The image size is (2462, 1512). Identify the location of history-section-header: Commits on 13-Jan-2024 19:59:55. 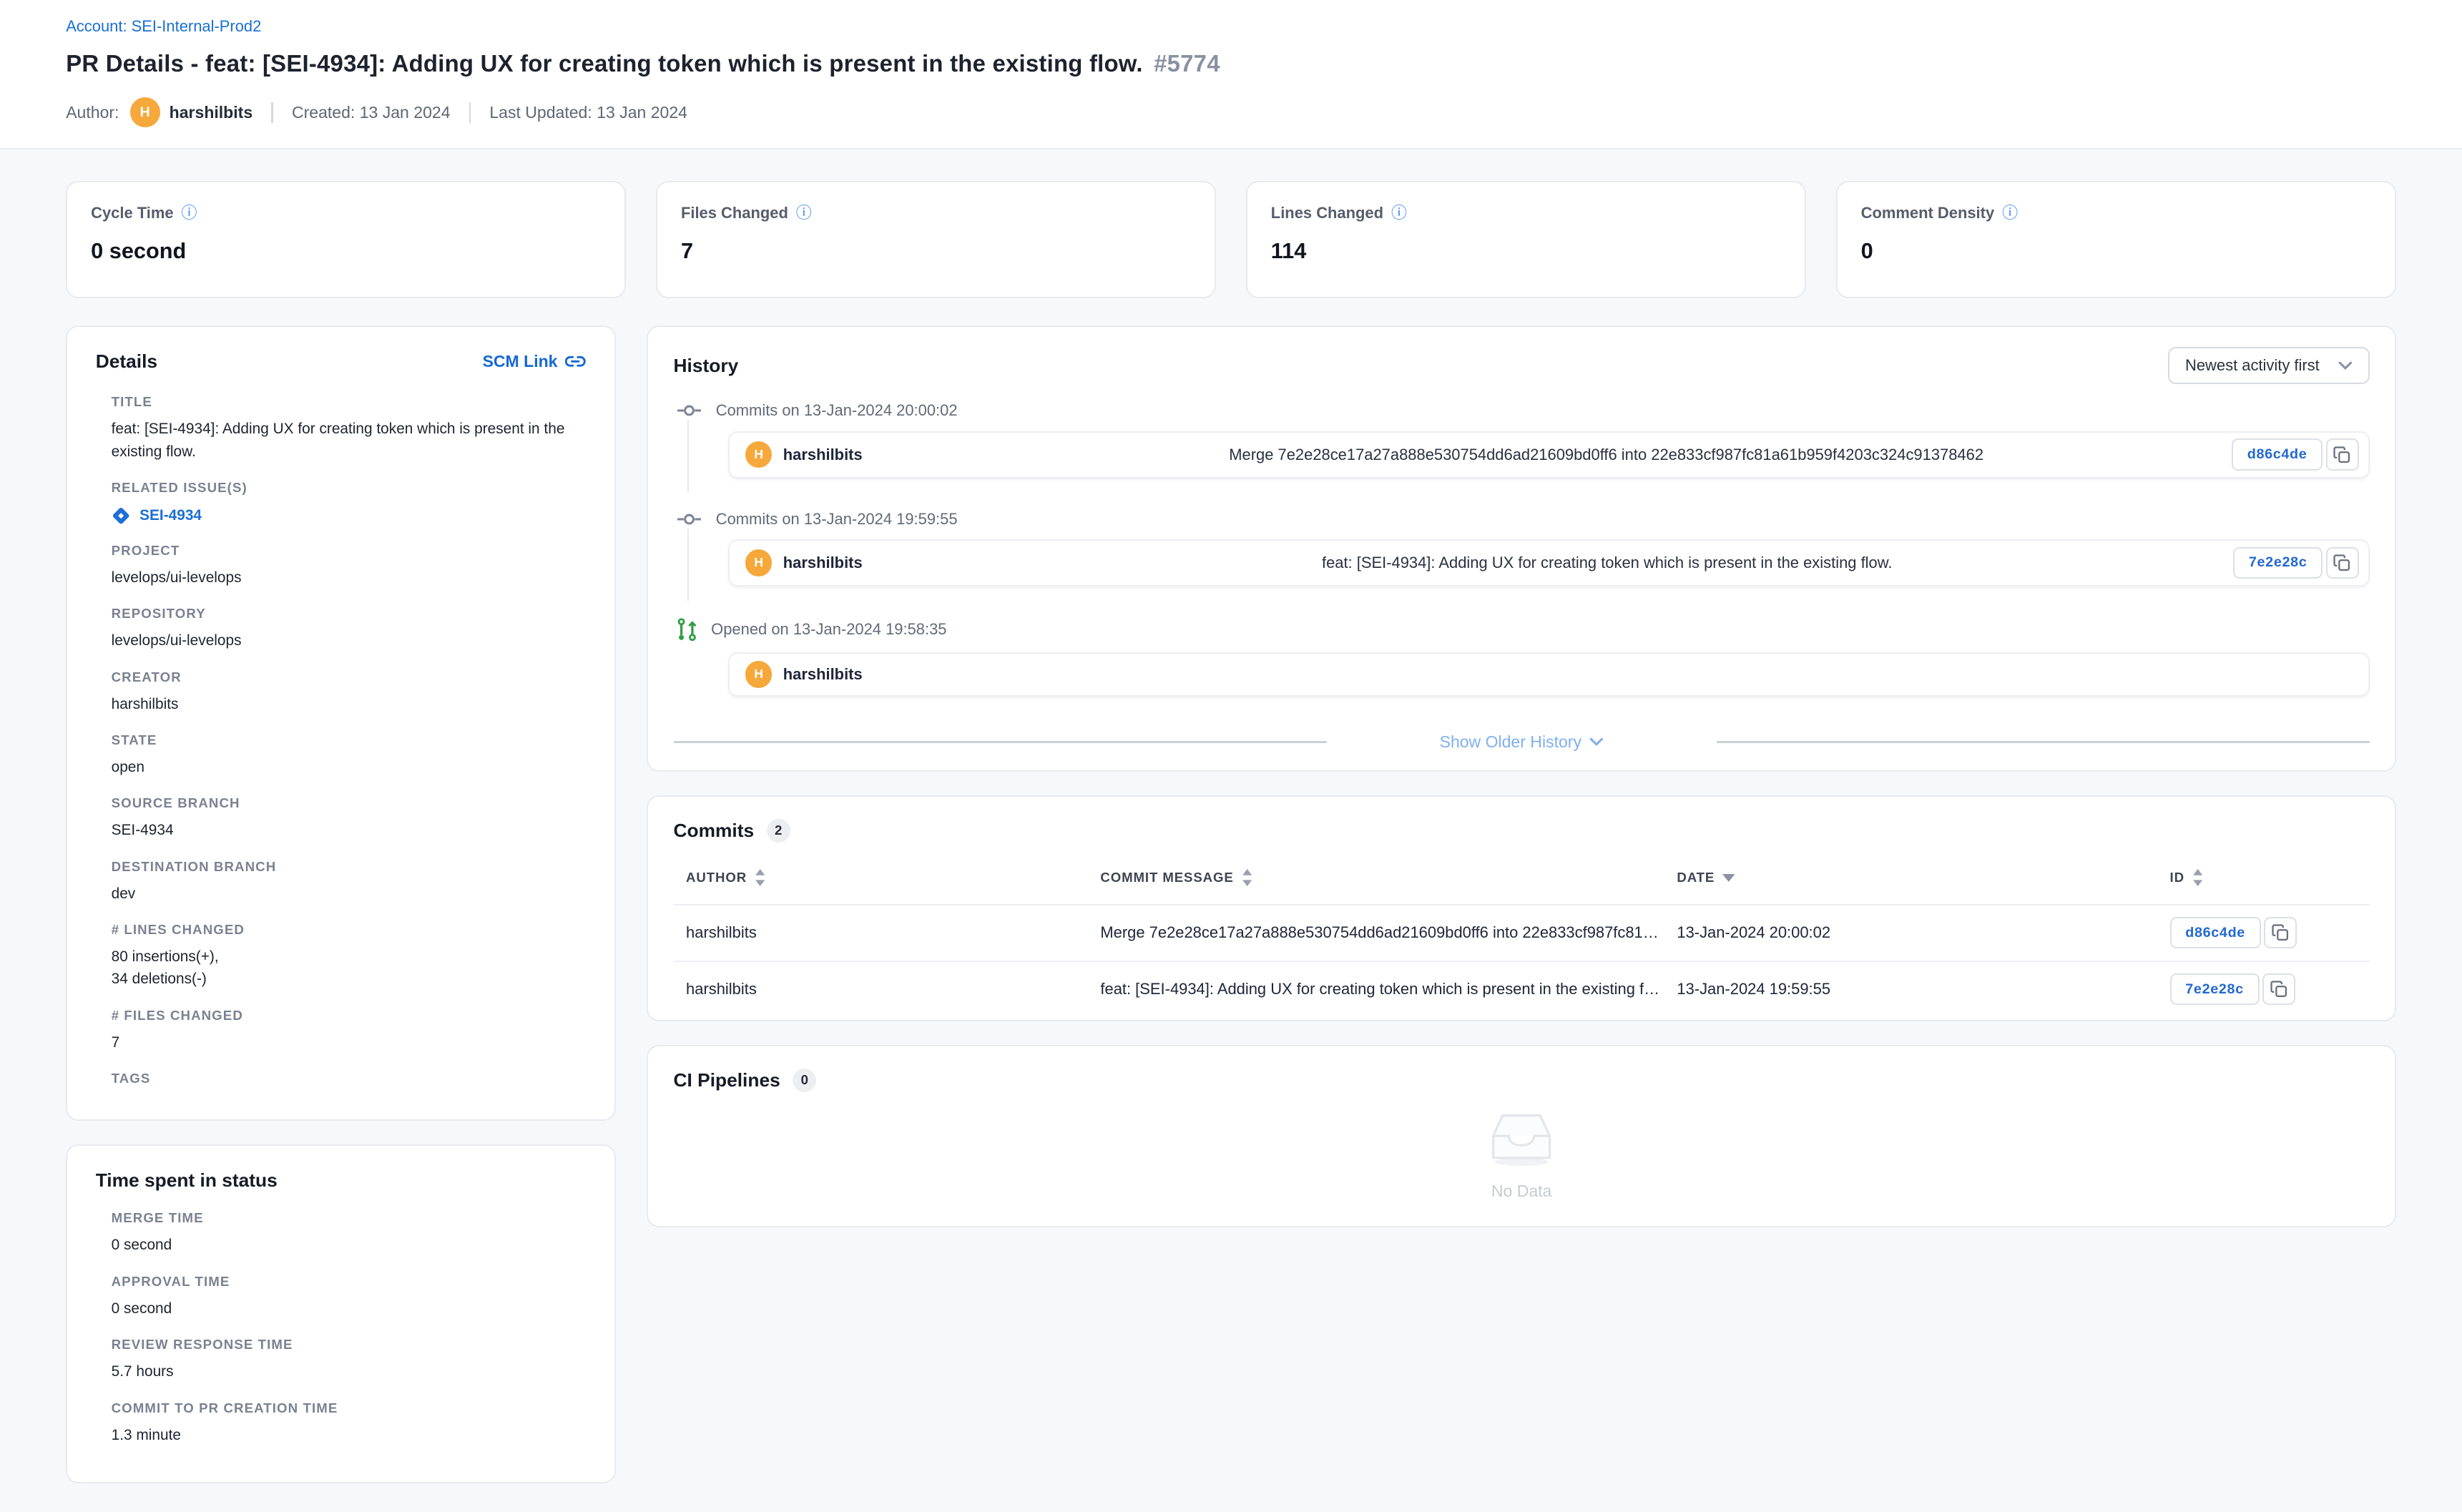
(1523, 519).